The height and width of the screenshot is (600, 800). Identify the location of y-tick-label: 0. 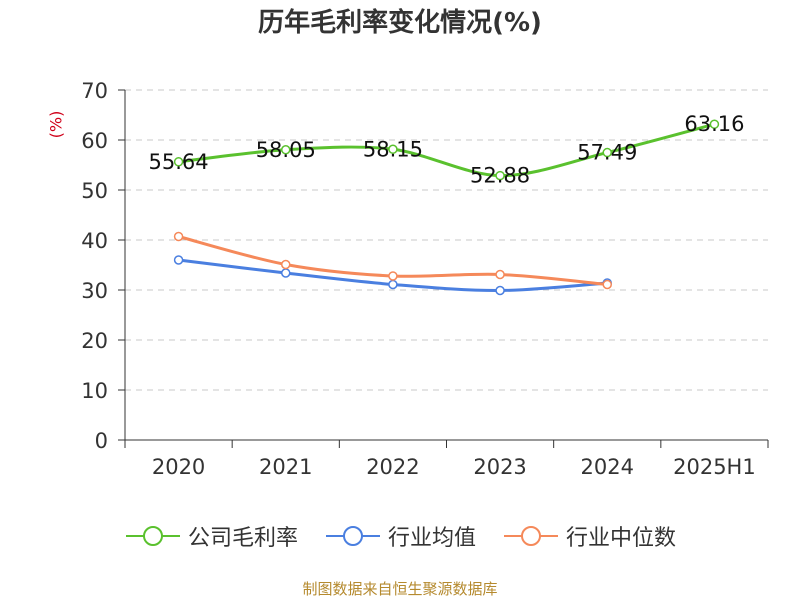
(101, 441).